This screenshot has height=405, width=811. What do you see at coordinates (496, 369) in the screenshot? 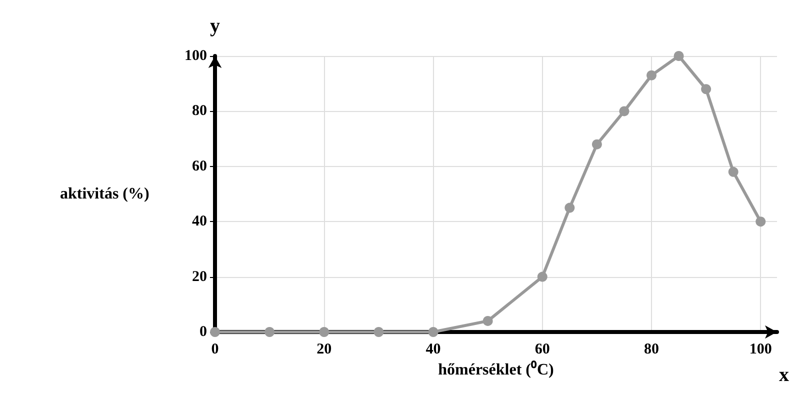
I see `x-axis-title: hőmérséklet (⁰C)` at bounding box center [496, 369].